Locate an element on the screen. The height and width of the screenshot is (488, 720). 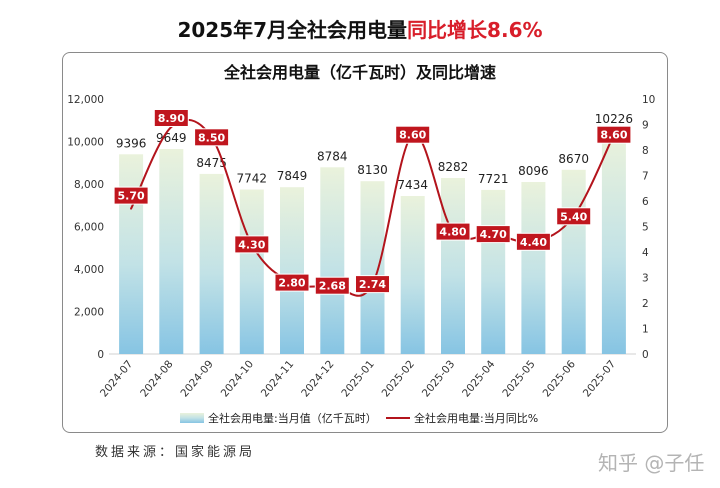
y-right-tick-label: 2 is located at coordinates (645, 304).